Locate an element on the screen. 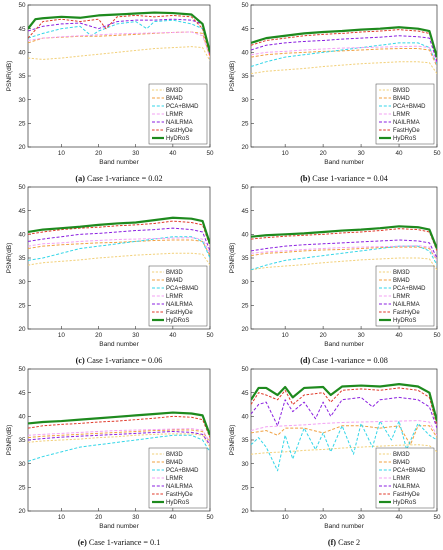  panel-caption-text: Case 1-variance = 0.08 is located at coordinates (350, 360).